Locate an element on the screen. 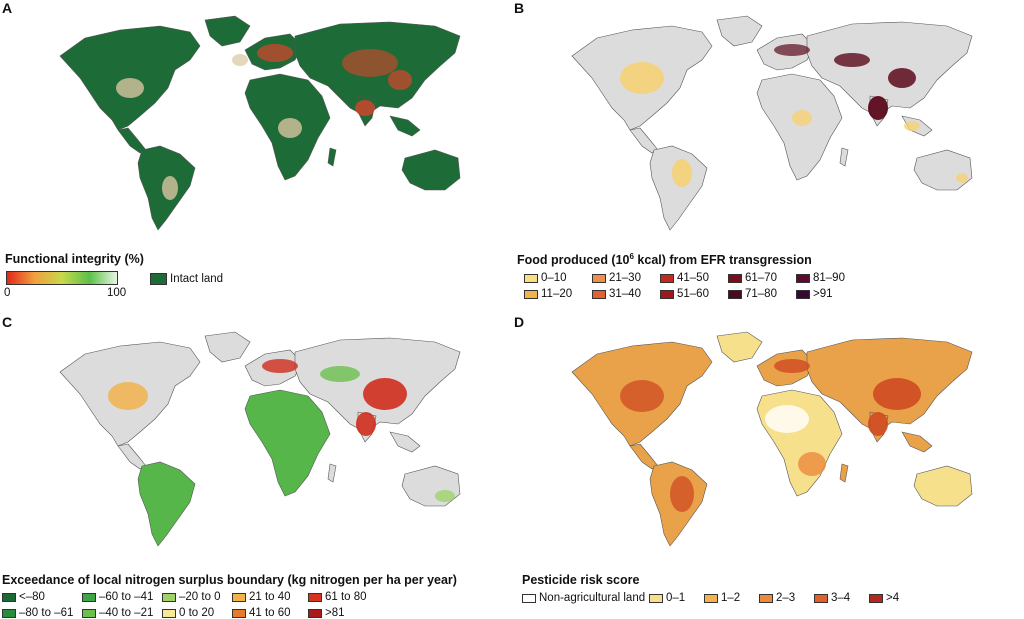 This screenshot has height=619, width=1024. legend-item: 41–50 is located at coordinates (684, 278).